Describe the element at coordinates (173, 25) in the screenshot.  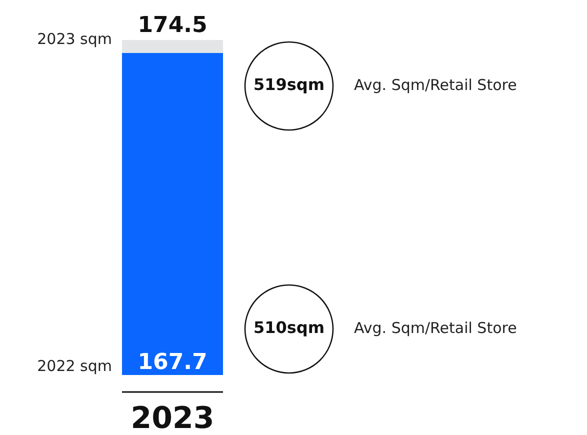
I see `total-label: 174.5` at that location.